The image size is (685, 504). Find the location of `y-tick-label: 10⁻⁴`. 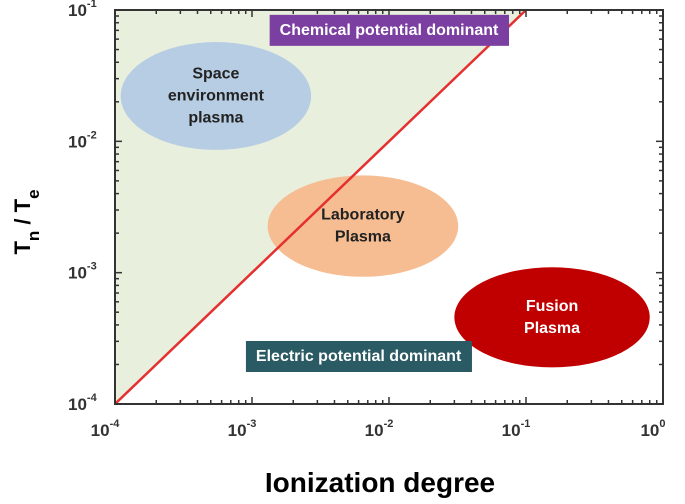

y-tick-label: 10⁻⁴ is located at coordinates (83, 403).